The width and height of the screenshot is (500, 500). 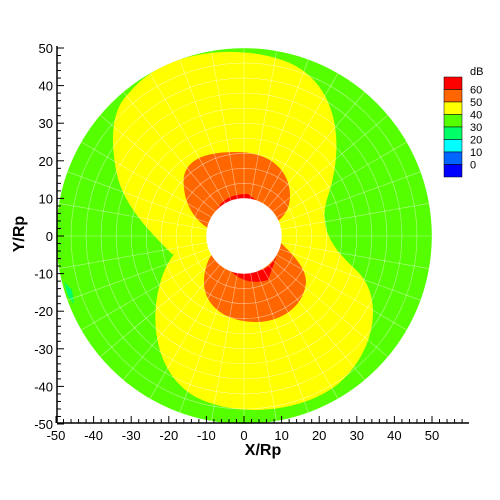 I want to click on legend-level-label: 40, so click(x=476, y=116).